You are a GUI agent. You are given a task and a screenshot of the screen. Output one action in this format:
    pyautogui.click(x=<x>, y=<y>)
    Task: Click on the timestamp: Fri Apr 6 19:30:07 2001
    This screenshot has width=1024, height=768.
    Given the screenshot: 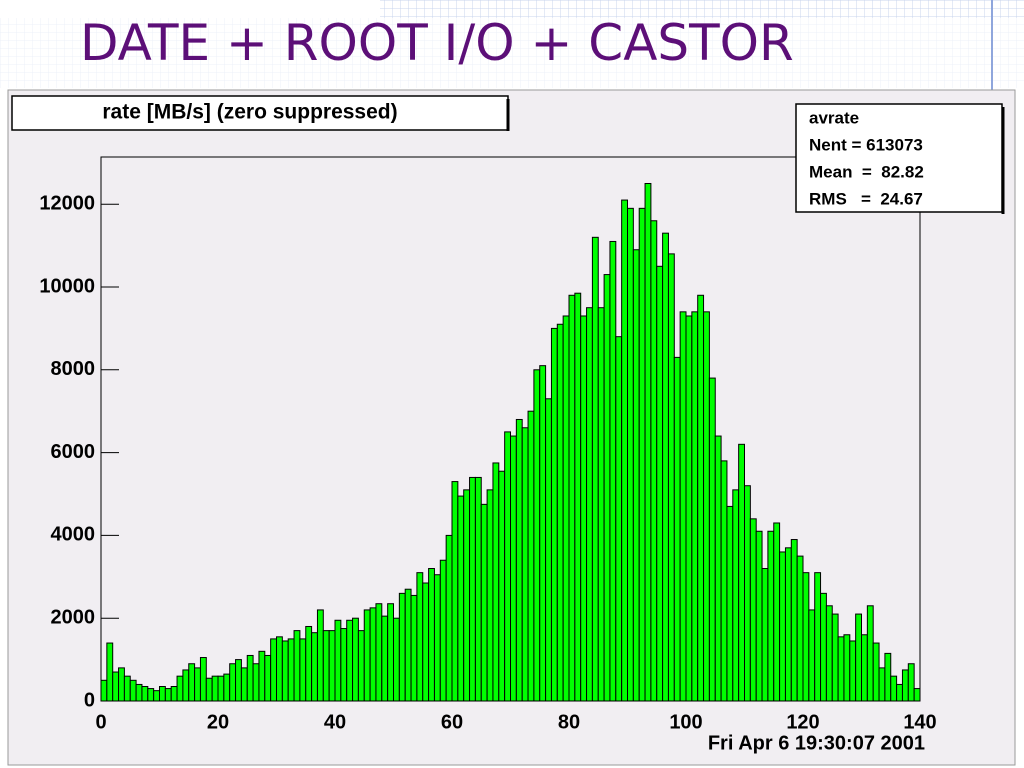 What is the action you would take?
    pyautogui.click(x=816, y=743)
    